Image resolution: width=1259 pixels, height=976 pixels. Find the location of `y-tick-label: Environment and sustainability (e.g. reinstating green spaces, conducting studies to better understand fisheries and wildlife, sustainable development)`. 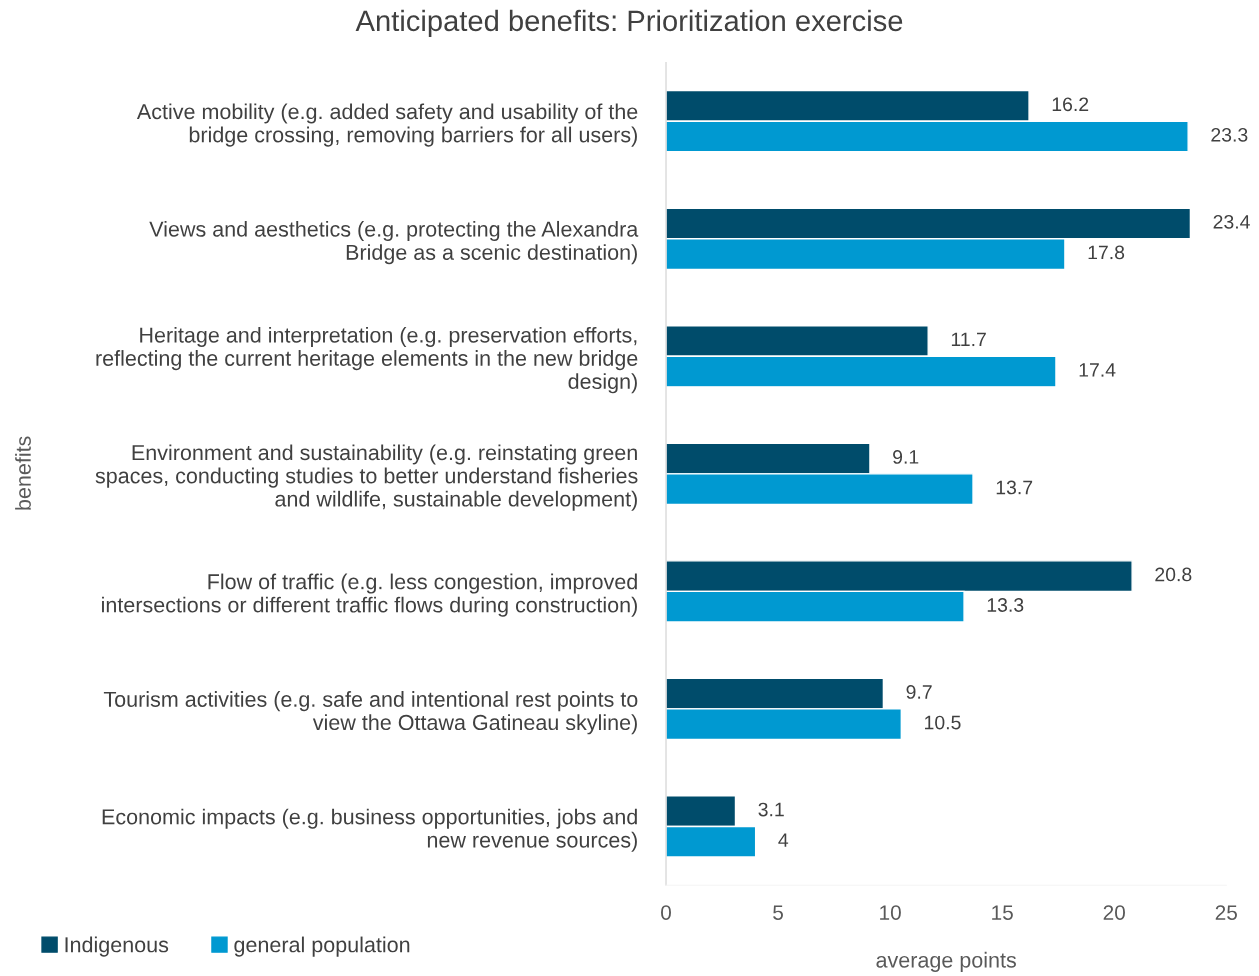

y-tick-label: Environment and sustainability (e.g. reinstating green spaces, conducting studies to better understand fisheries and wildlife, sustainable development) is located at coordinates (366, 477).